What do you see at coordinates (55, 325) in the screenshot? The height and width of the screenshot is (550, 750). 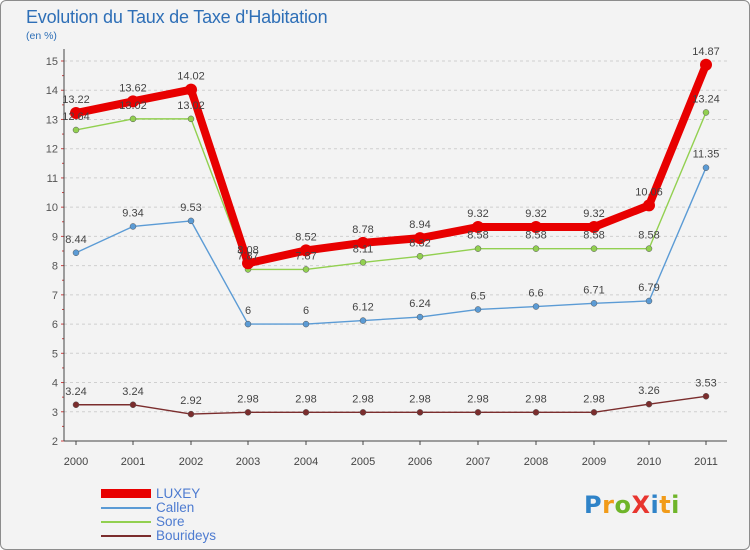 I see `y-tick-label: 6` at bounding box center [55, 325].